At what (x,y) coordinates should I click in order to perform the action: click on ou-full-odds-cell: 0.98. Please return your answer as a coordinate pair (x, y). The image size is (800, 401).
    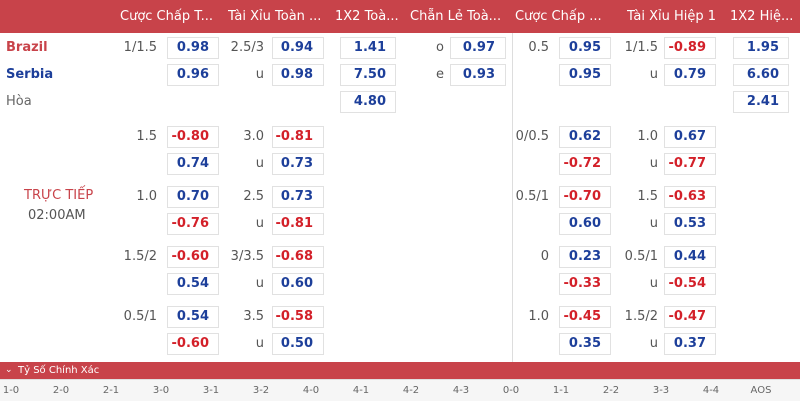
    Looking at the image, I should click on (296, 74).